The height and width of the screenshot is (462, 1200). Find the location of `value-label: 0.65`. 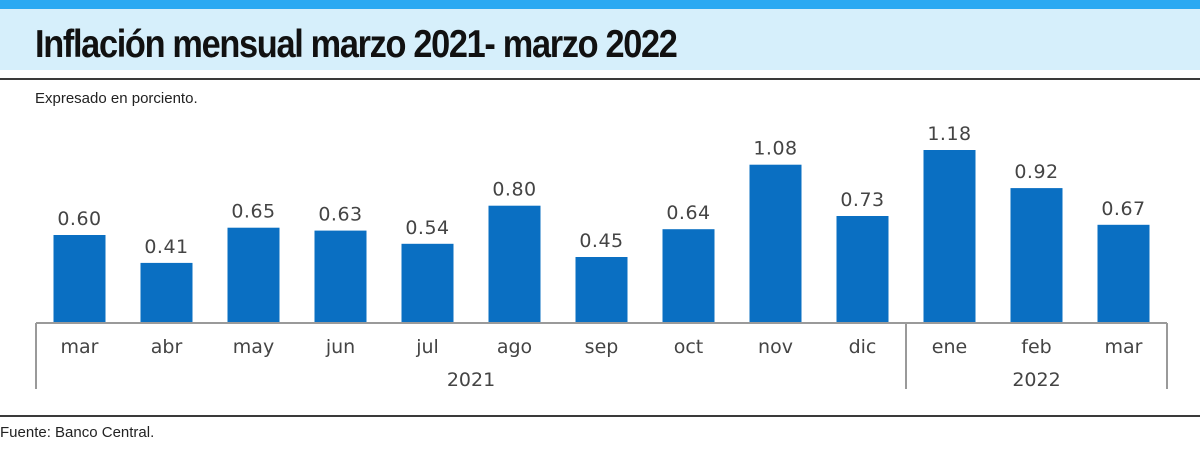

value-label: 0.65 is located at coordinates (253, 212).